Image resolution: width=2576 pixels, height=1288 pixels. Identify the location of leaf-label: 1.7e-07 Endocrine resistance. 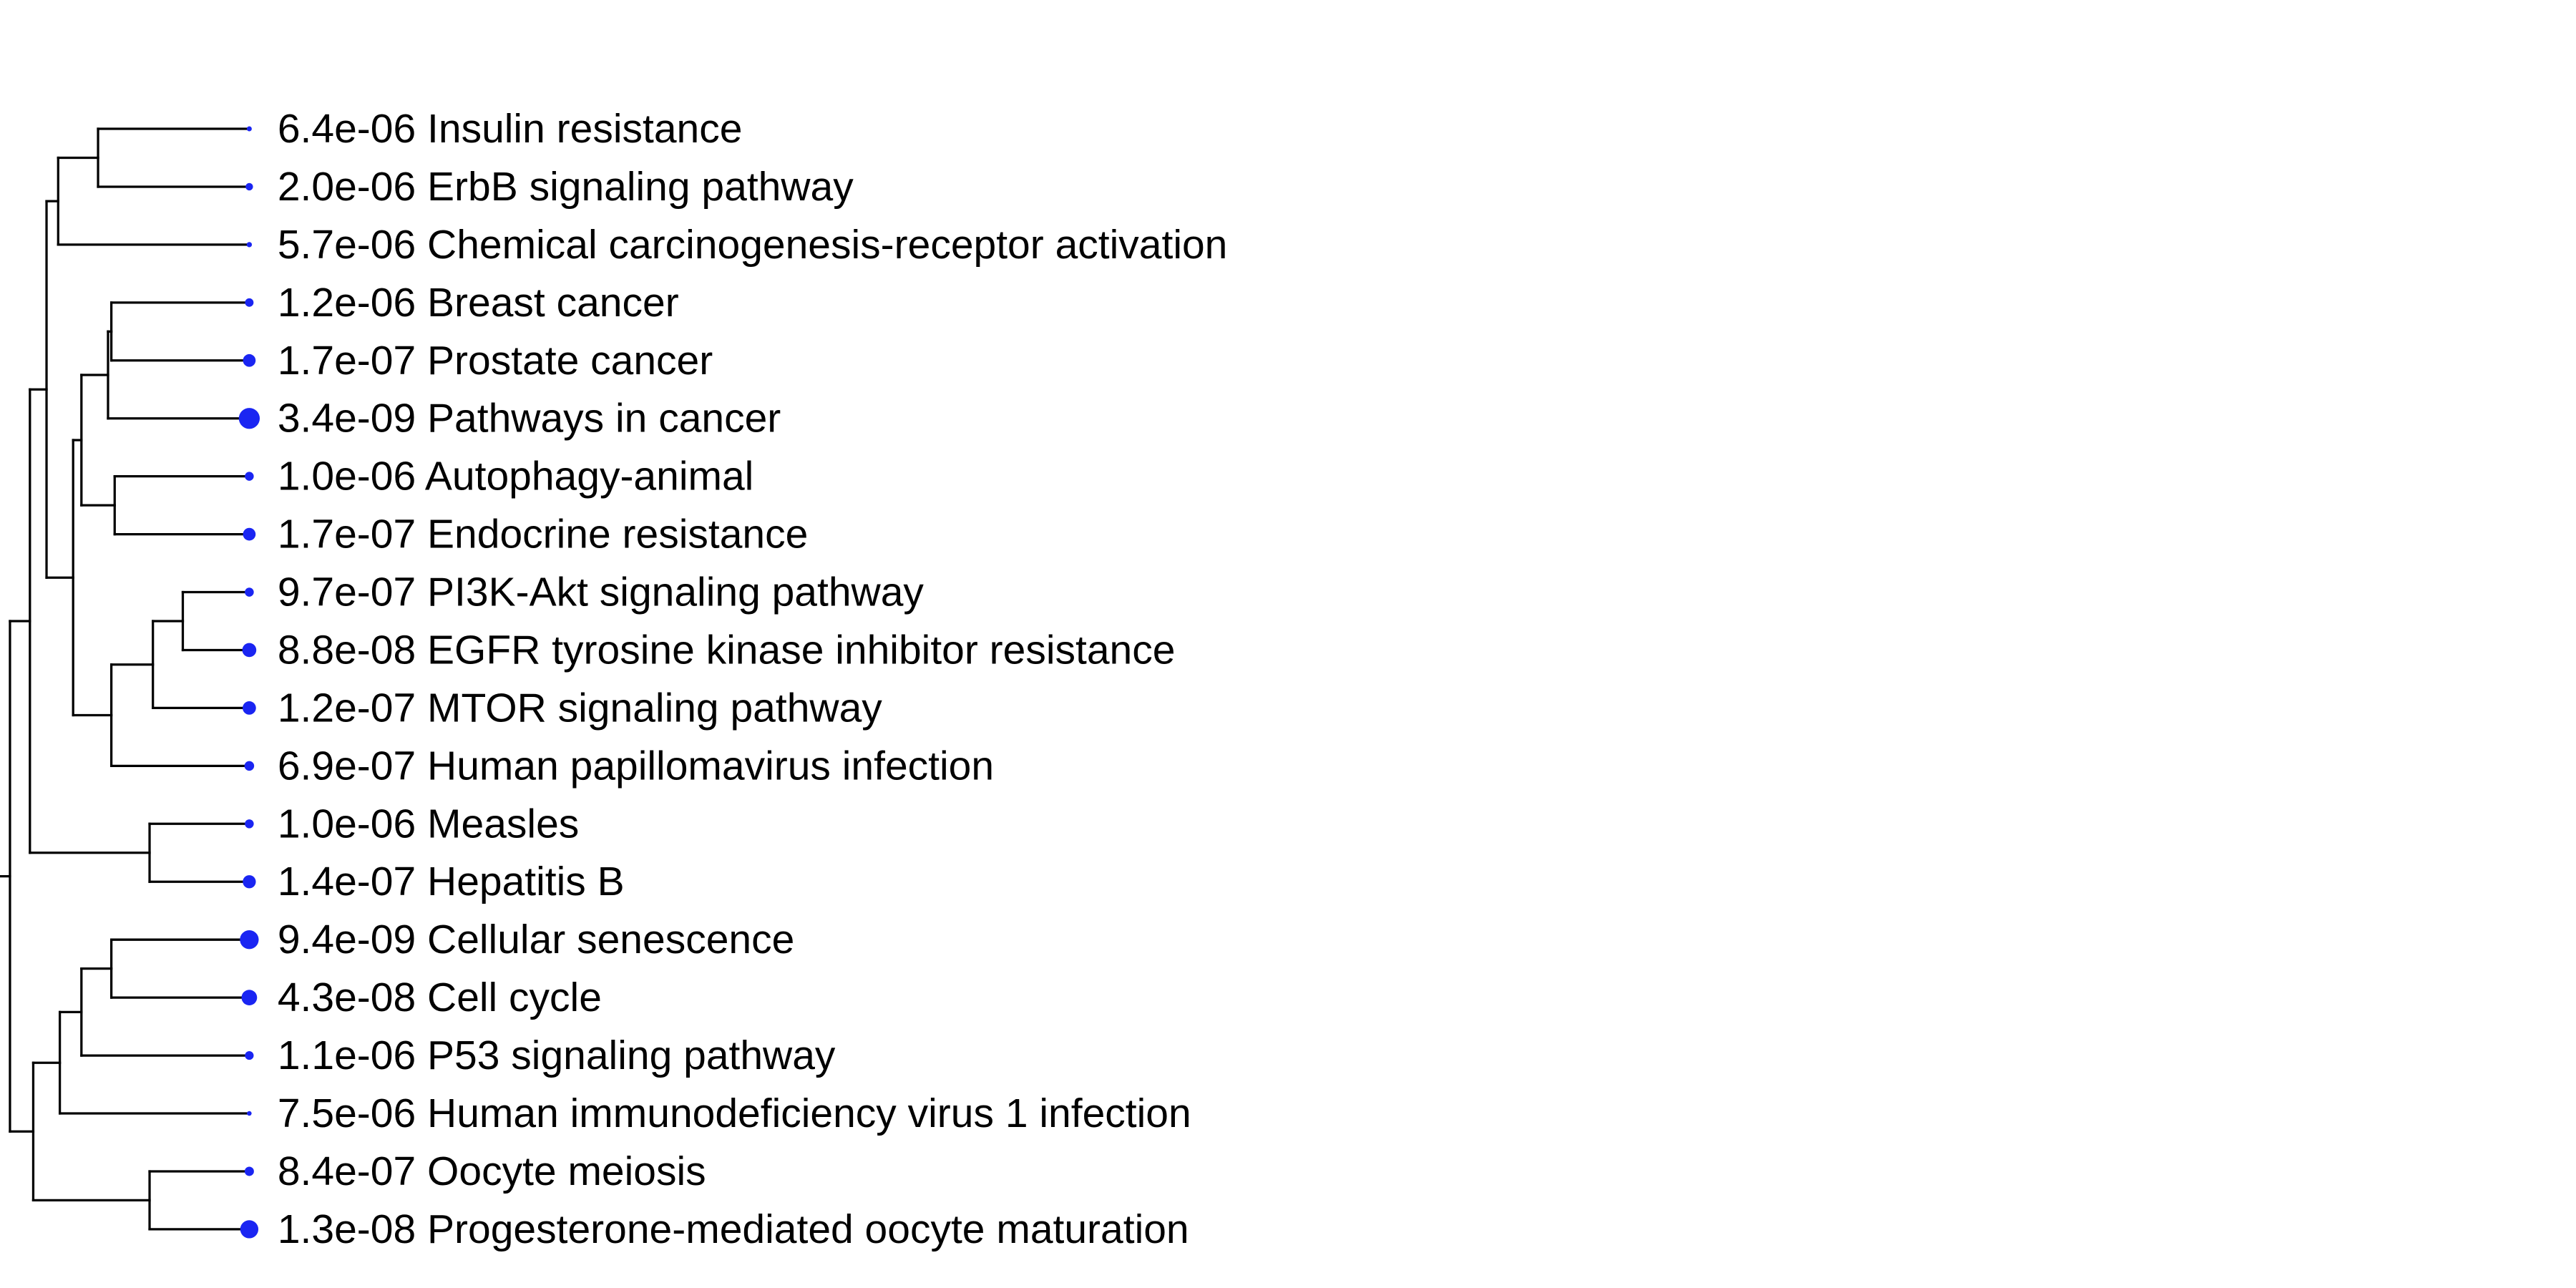
(543, 534).